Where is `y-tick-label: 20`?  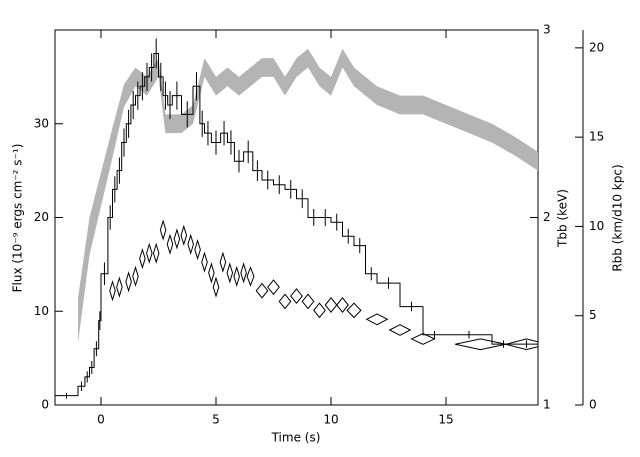 y-tick-label: 20 is located at coordinates (41, 217).